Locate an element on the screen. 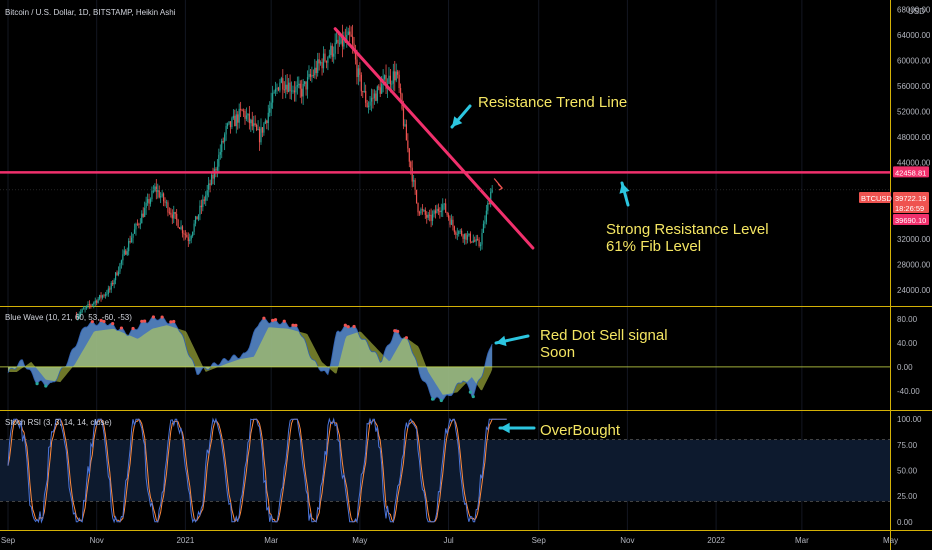 This screenshot has height=550, width=932. svg-text: 18:26:59 is located at coordinates (909, 208).